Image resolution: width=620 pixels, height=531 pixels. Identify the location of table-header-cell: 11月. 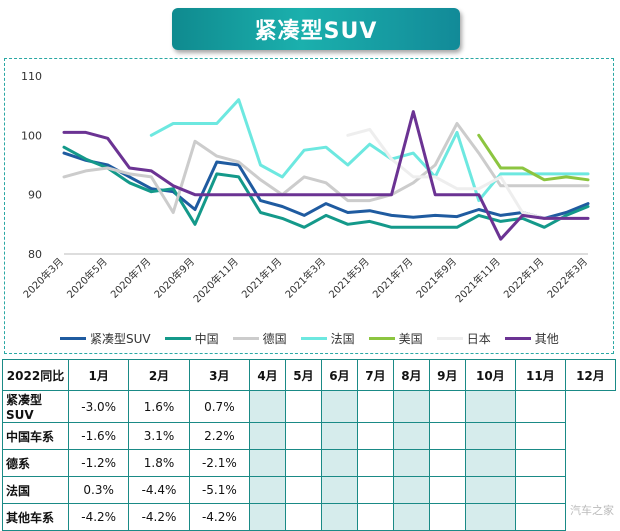
(540, 375).